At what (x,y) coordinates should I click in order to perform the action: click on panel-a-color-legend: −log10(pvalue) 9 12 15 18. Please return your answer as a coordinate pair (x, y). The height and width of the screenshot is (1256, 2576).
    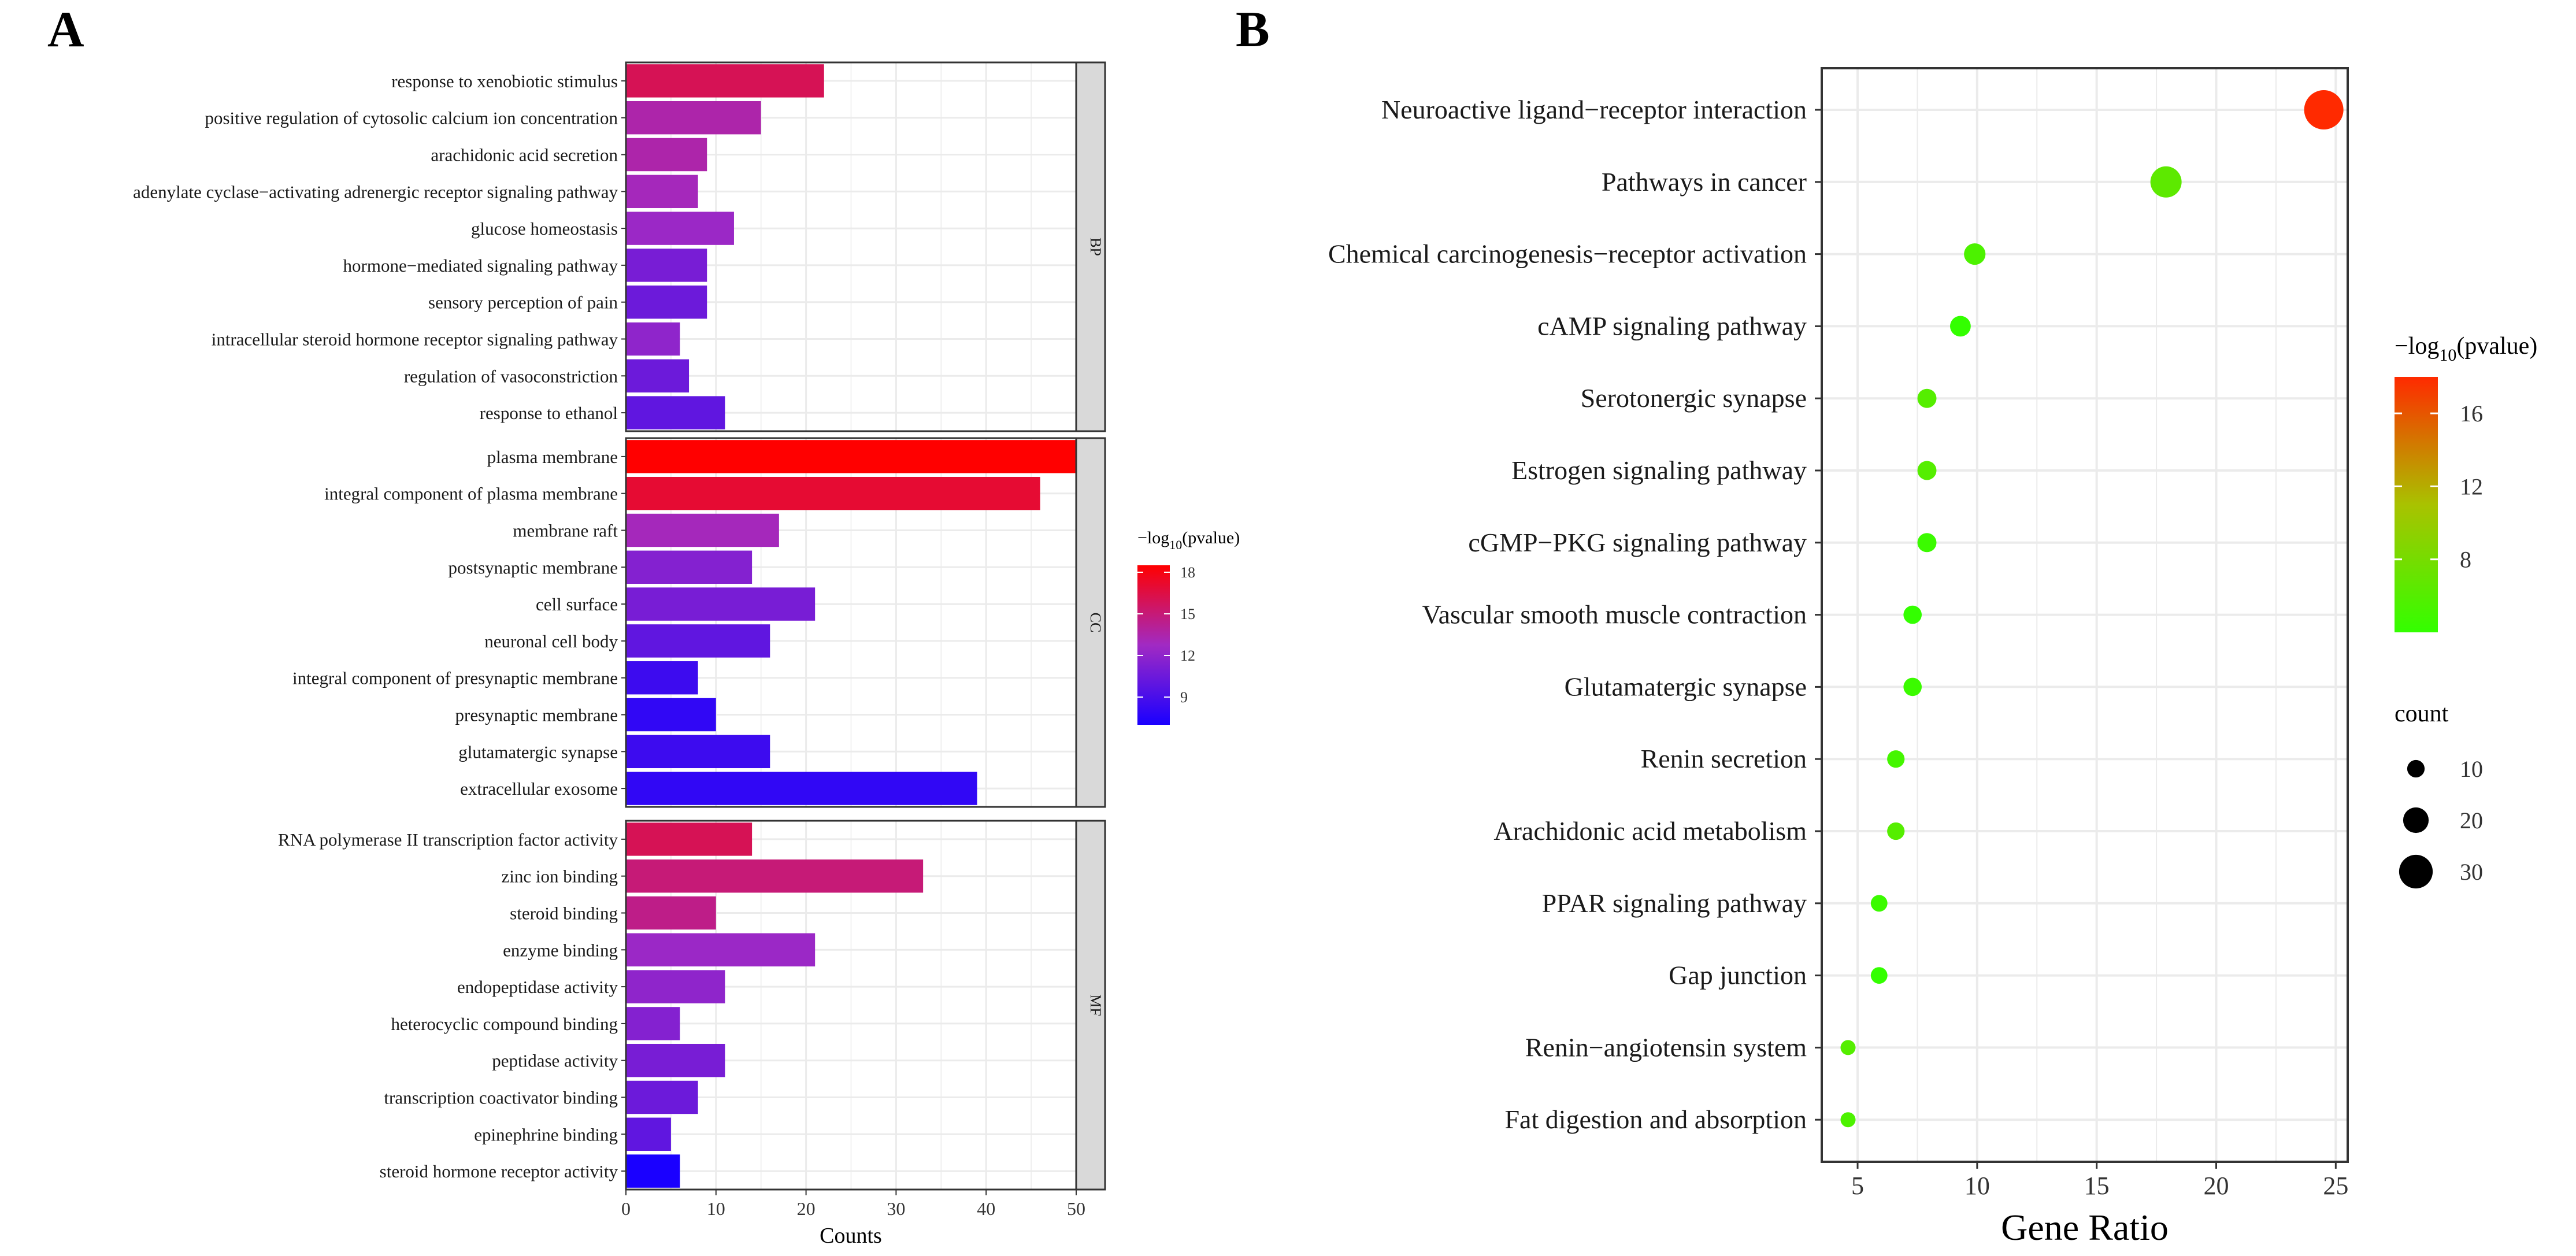
    Looking at the image, I should click on (1188, 627).